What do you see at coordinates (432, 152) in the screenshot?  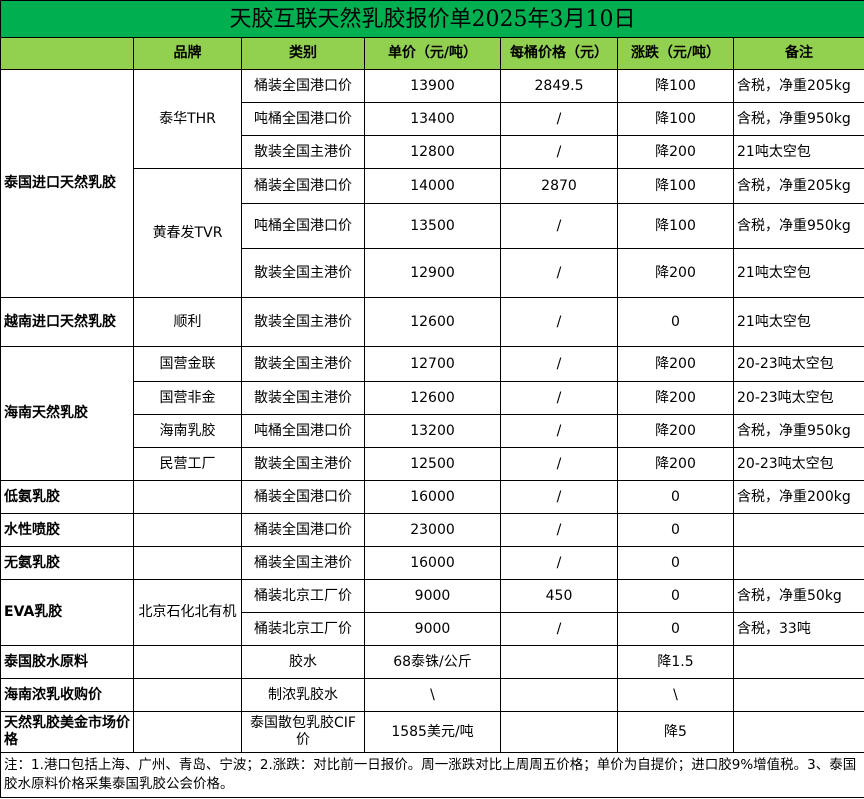 I see `table-row: 散装全国主港价 12800/降200 21吨太空包` at bounding box center [432, 152].